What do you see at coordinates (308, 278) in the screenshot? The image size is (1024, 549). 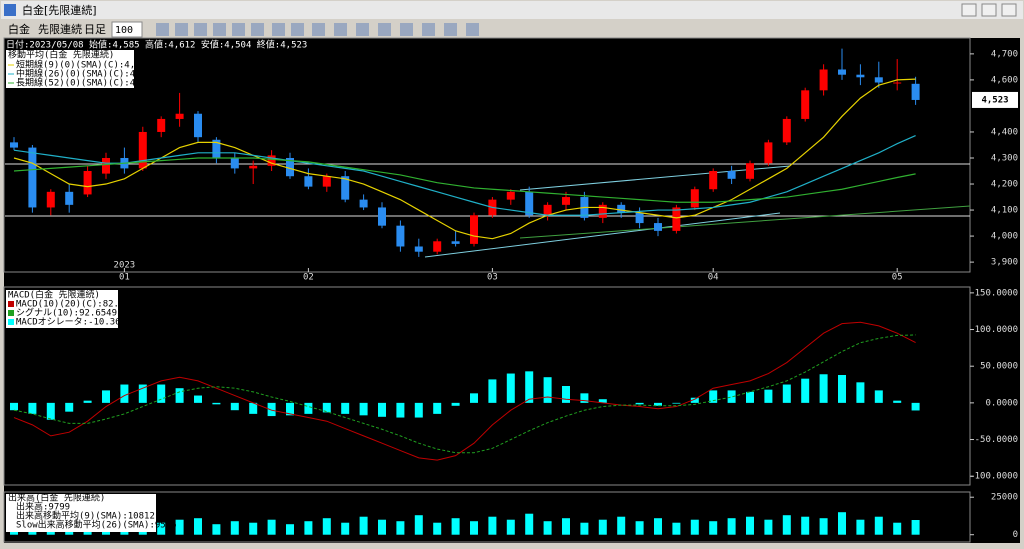 I see `x-tick-label: 02` at bounding box center [308, 278].